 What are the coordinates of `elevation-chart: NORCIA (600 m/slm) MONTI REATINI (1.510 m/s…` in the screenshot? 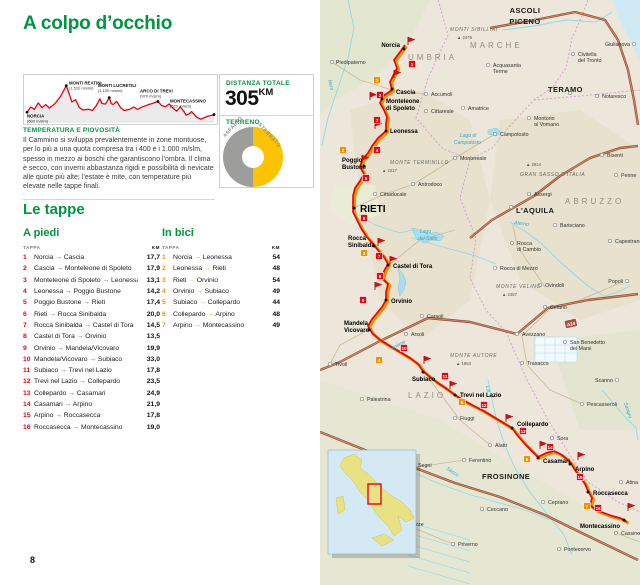 It's located at (120, 99).